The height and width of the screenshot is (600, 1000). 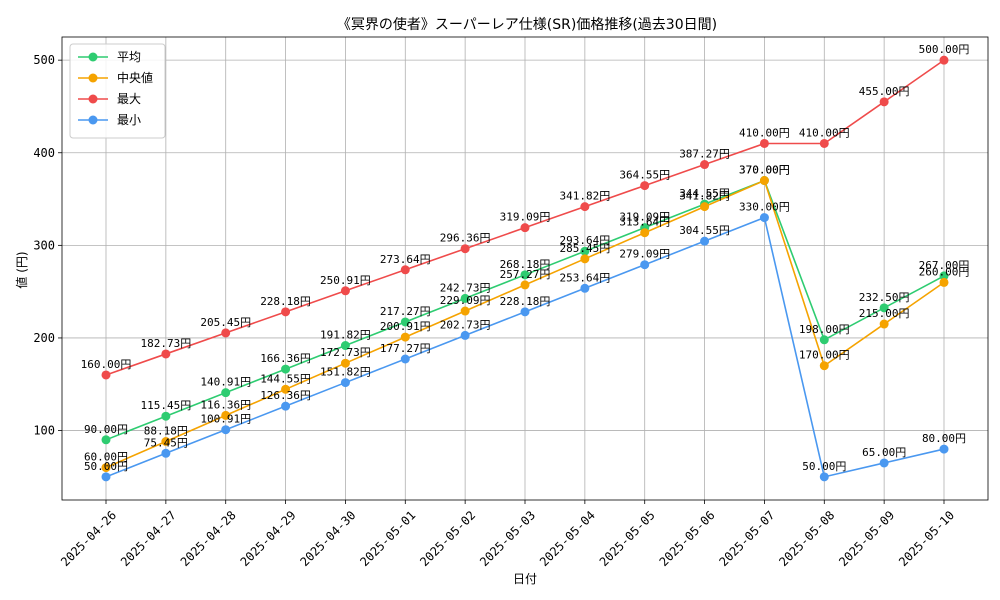 What do you see at coordinates (106, 429) in the screenshot?
I see `data-label: 90.00円` at bounding box center [106, 429].